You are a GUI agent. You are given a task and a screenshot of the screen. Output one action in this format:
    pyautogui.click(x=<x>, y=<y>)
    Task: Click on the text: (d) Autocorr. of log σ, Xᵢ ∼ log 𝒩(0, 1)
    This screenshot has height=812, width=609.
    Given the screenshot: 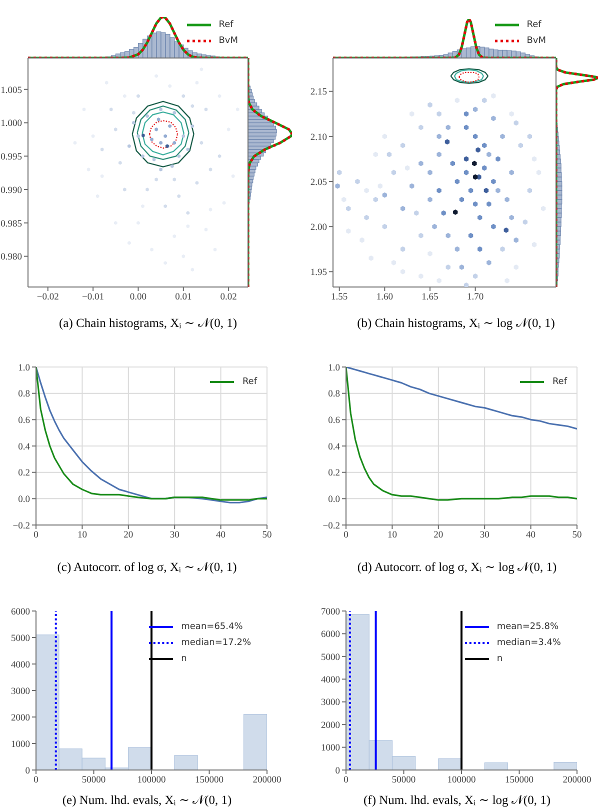 What is the action you would take?
    pyautogui.click(x=457, y=567)
    